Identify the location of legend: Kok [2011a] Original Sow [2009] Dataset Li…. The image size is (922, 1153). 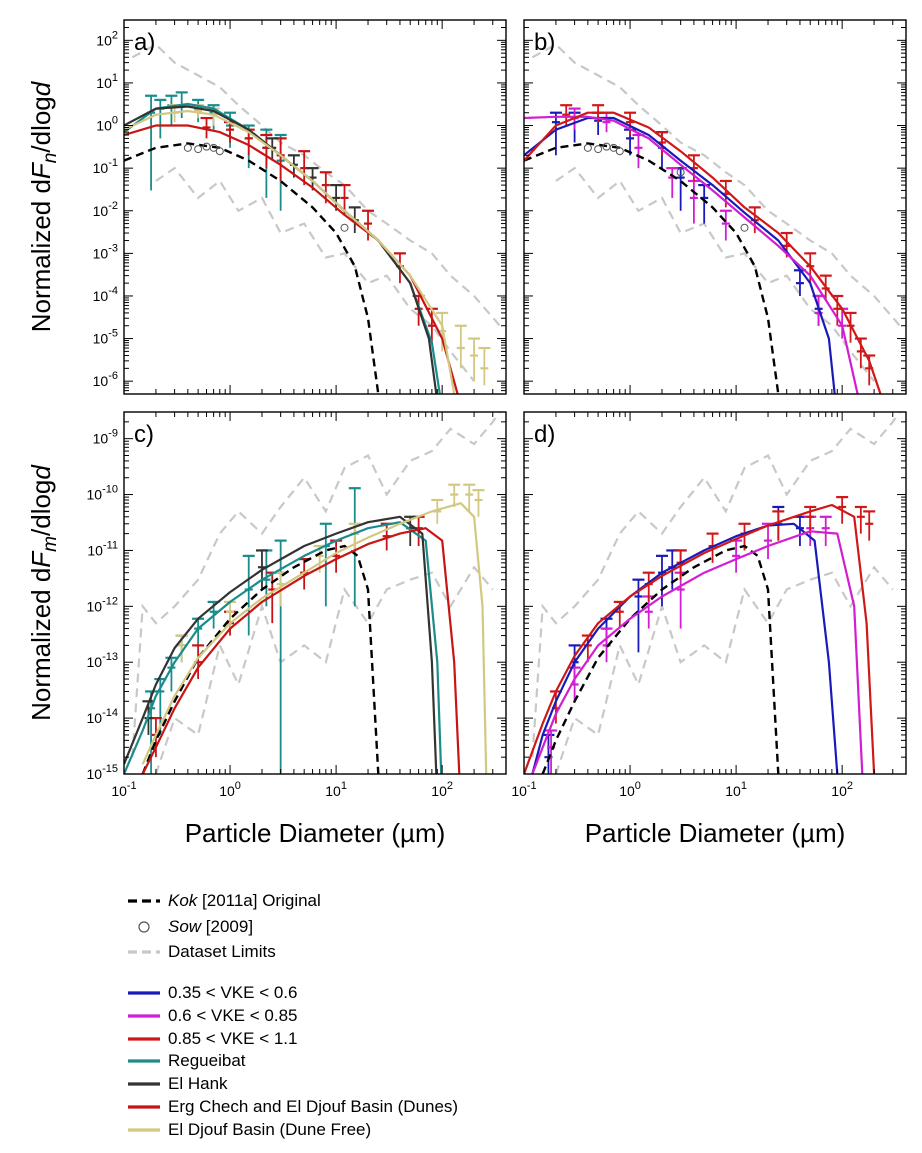
(293, 1015).